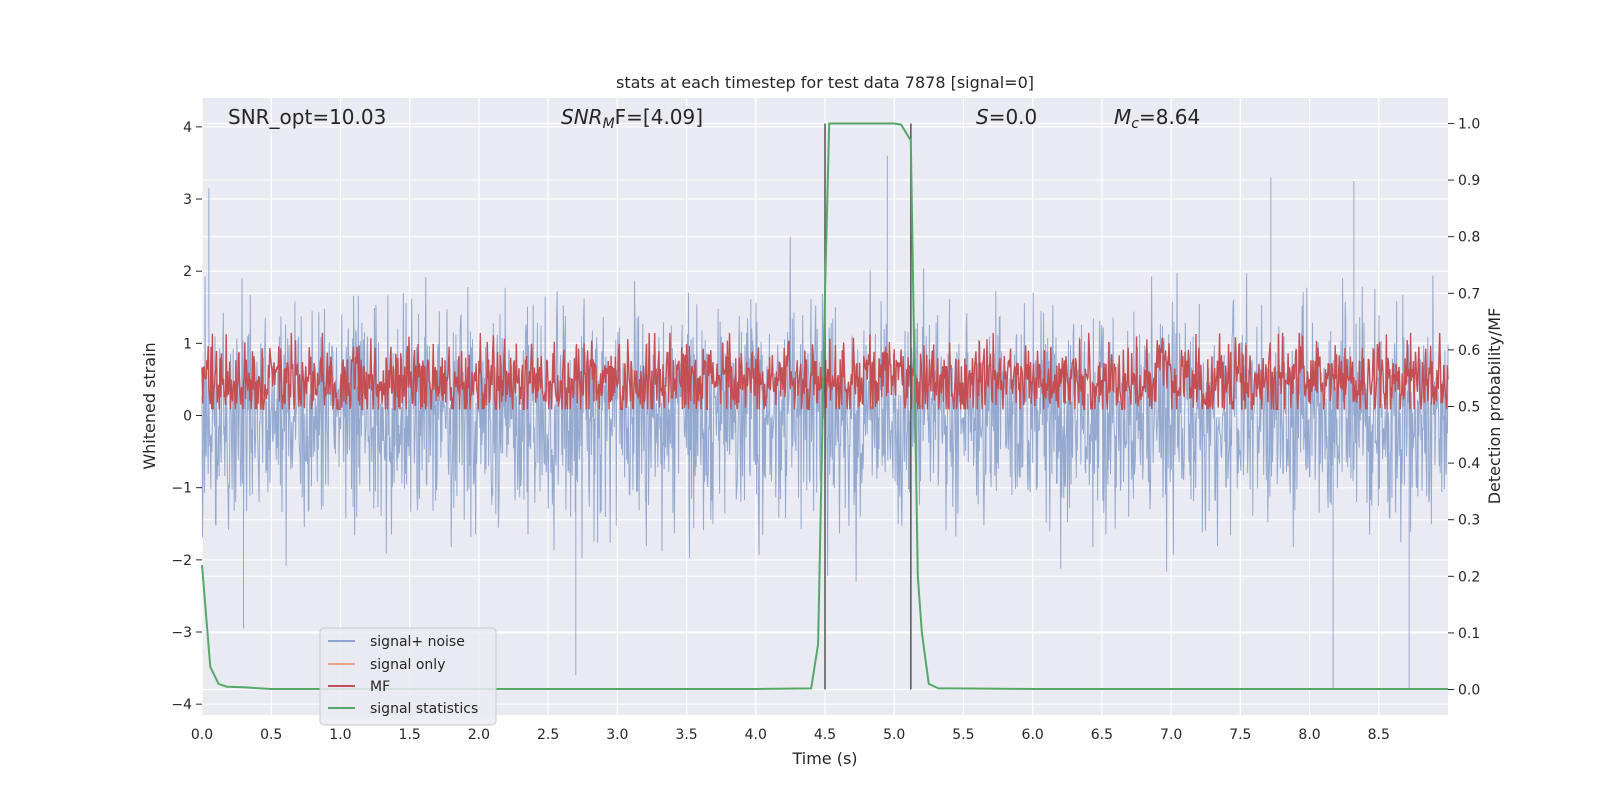  What do you see at coordinates (407, 665) in the screenshot?
I see `legend-label-signal-only: signal only` at bounding box center [407, 665].